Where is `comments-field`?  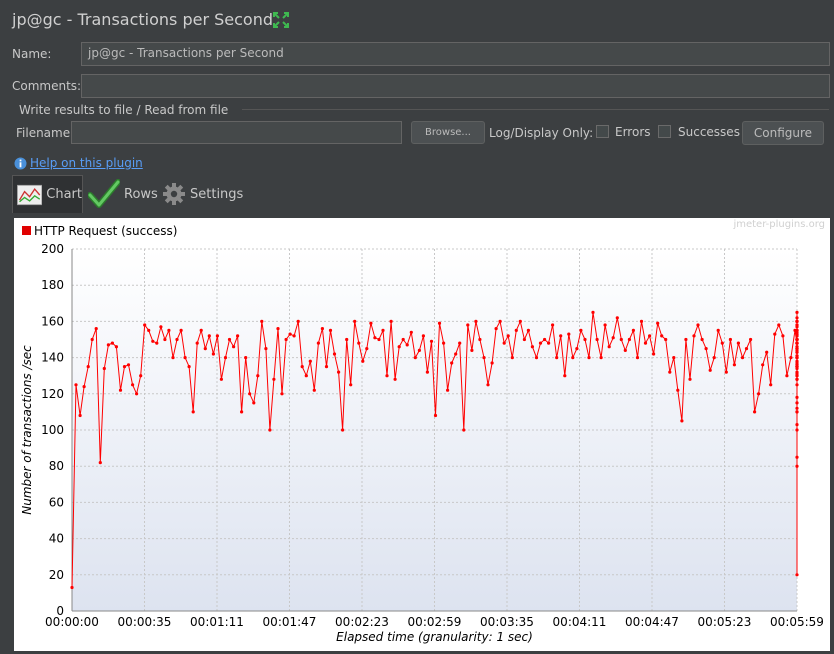 comments-field is located at coordinates (455, 86).